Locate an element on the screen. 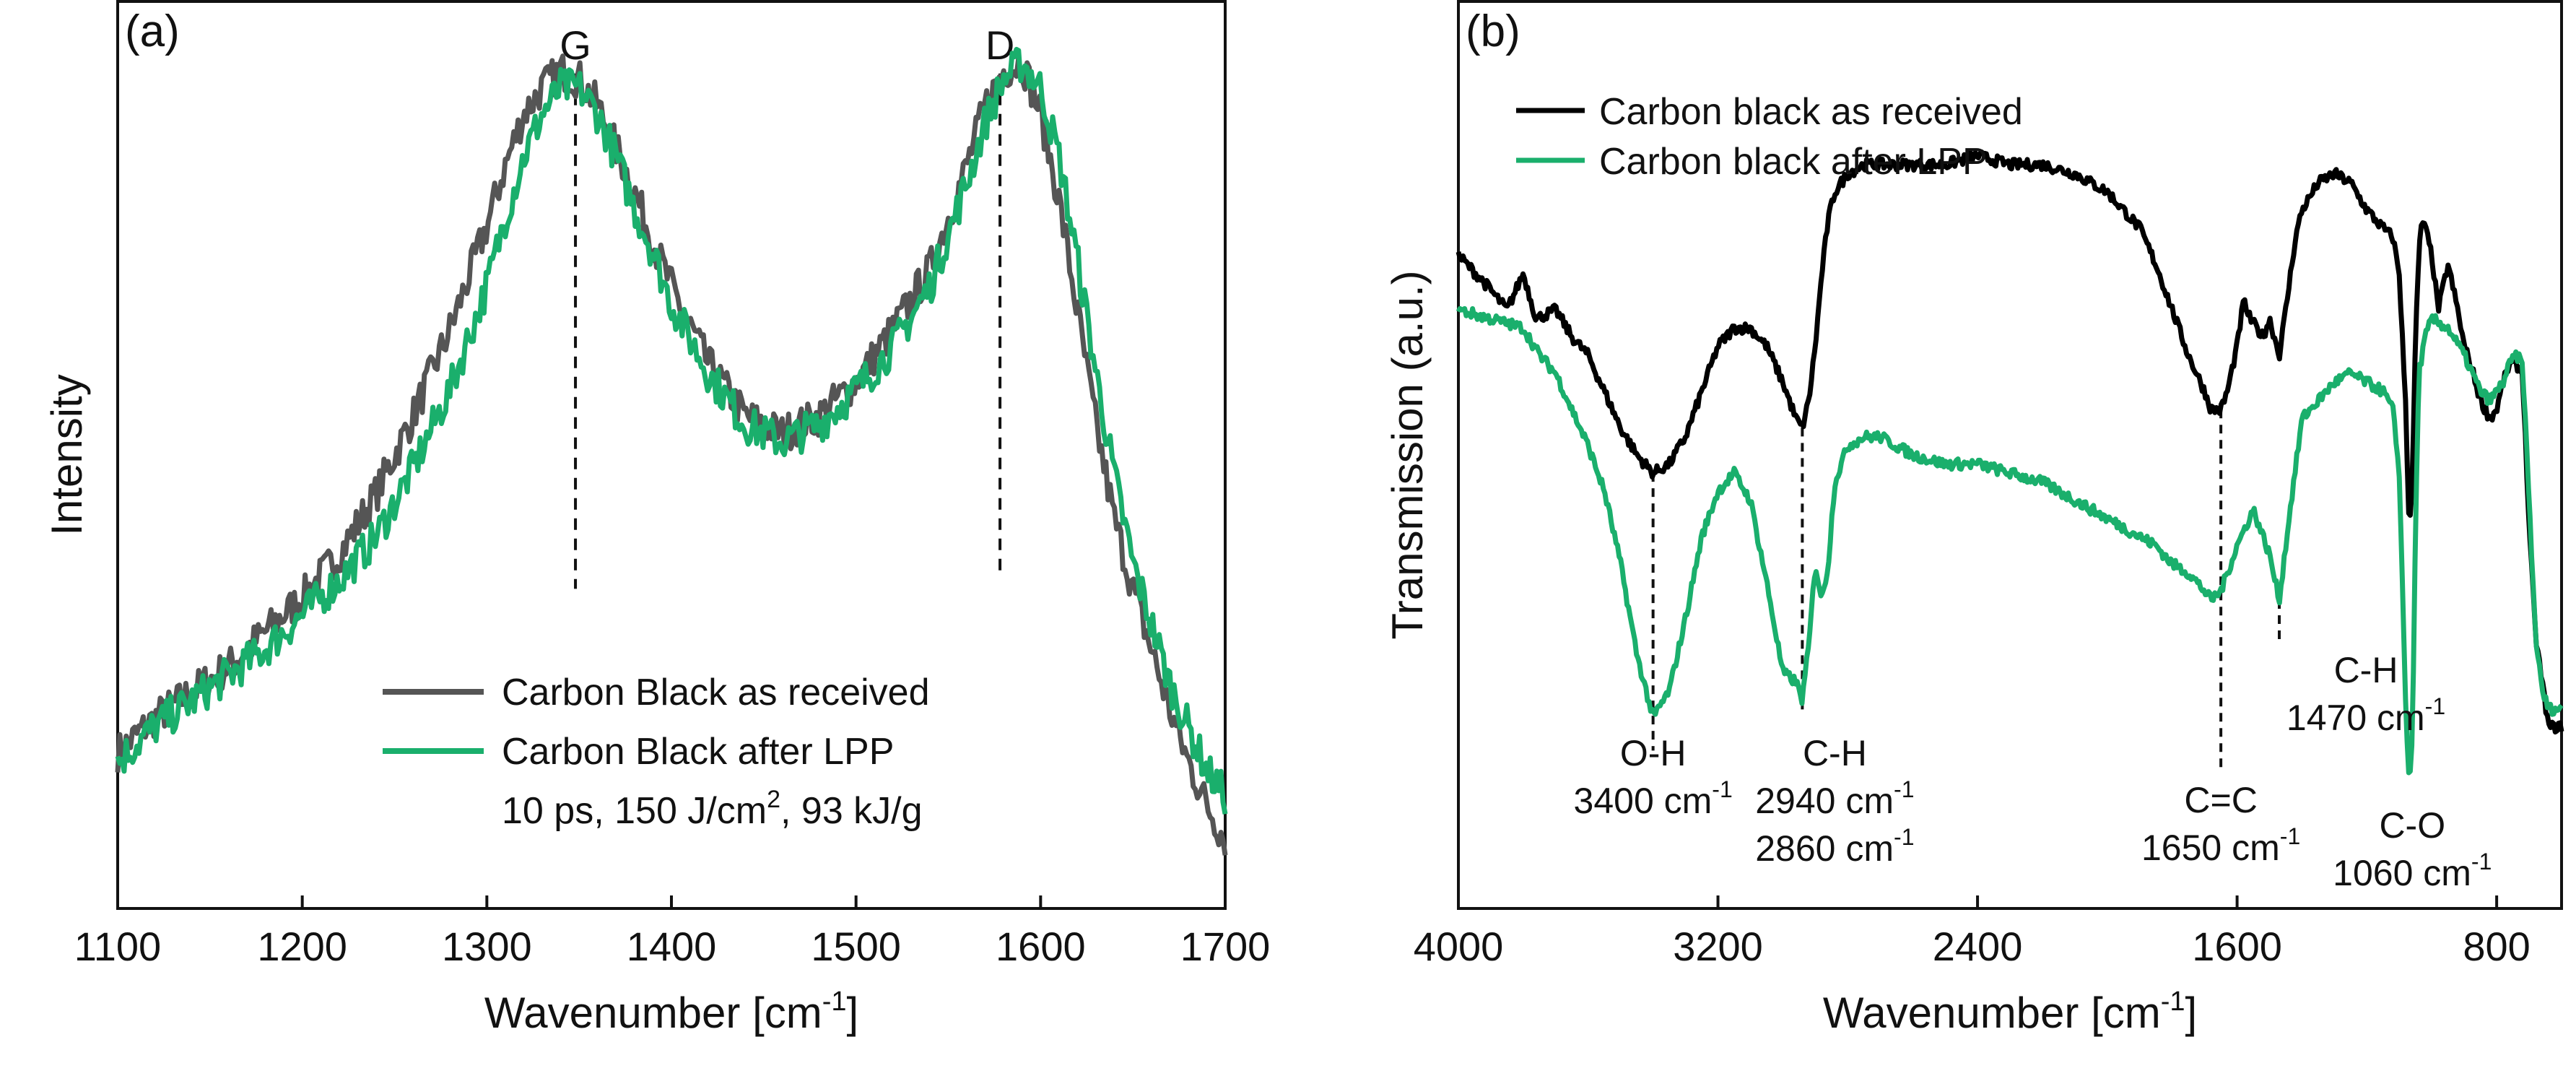  band-label-line: C=C is located at coordinates (2220, 800).